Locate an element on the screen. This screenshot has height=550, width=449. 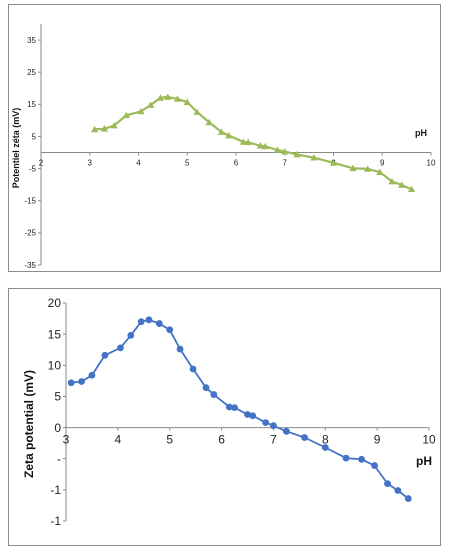
top-x-tick-label: 5 is located at coordinates (187, 163).